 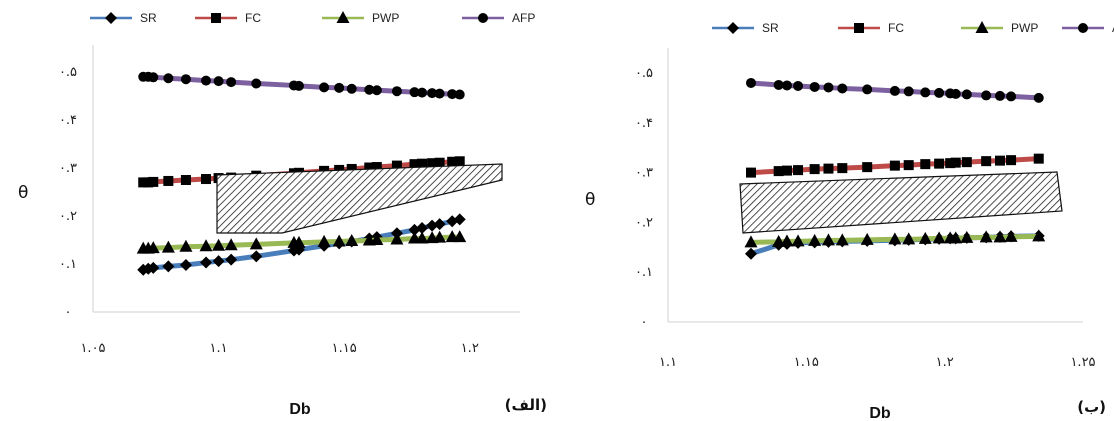 I want to click on x-tick-label: ۱.۲, so click(x=945, y=362).